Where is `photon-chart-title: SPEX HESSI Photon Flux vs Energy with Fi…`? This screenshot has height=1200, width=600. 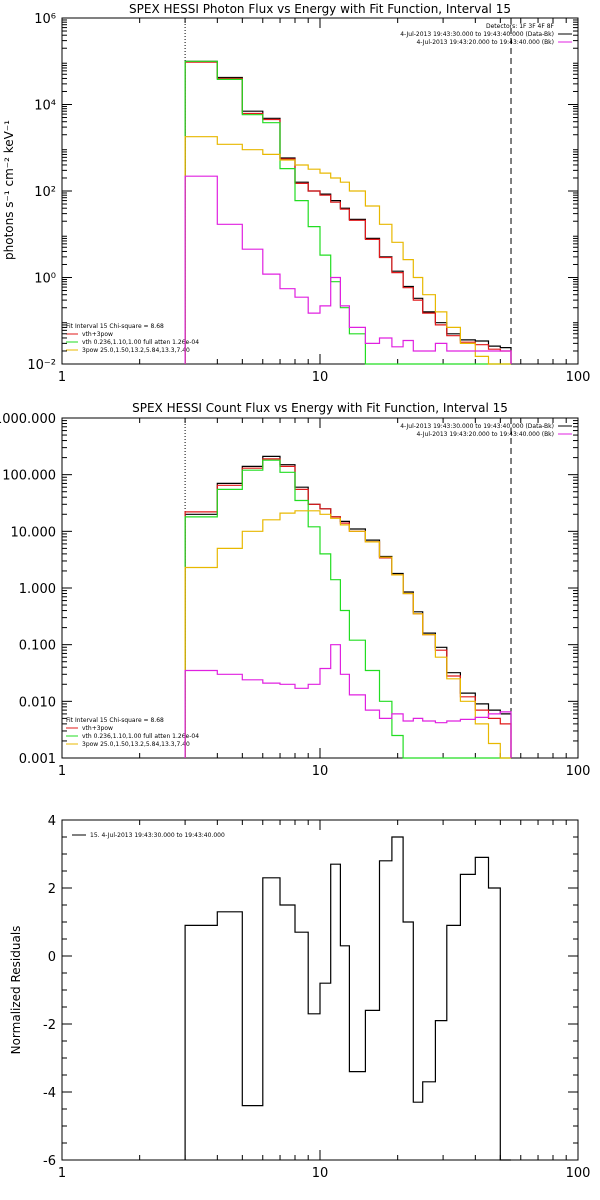
photon-chart-title: SPEX HESSI Photon Flux vs Energy with Fi… is located at coordinates (320, 9).